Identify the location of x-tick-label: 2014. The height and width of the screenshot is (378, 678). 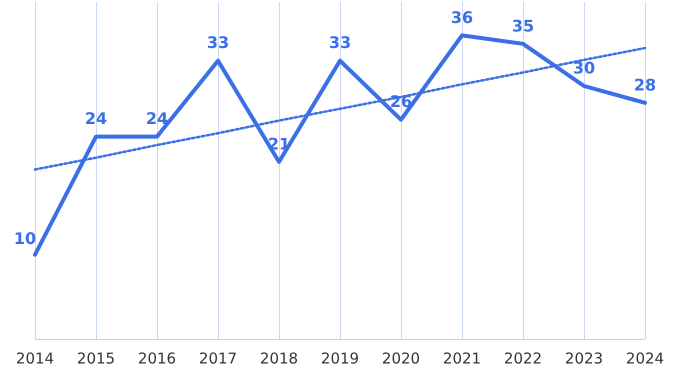
(35, 359).